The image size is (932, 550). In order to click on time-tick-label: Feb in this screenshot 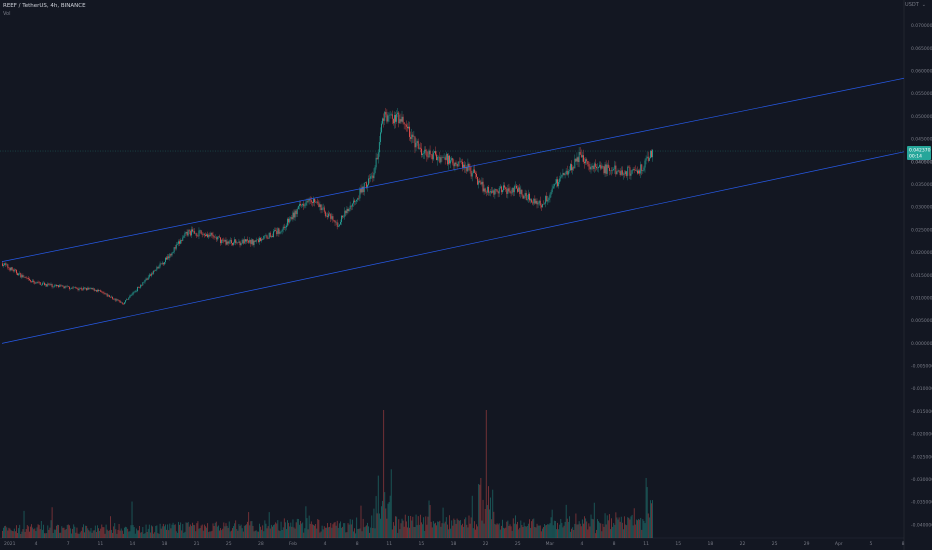, I will do `click(293, 544)`.